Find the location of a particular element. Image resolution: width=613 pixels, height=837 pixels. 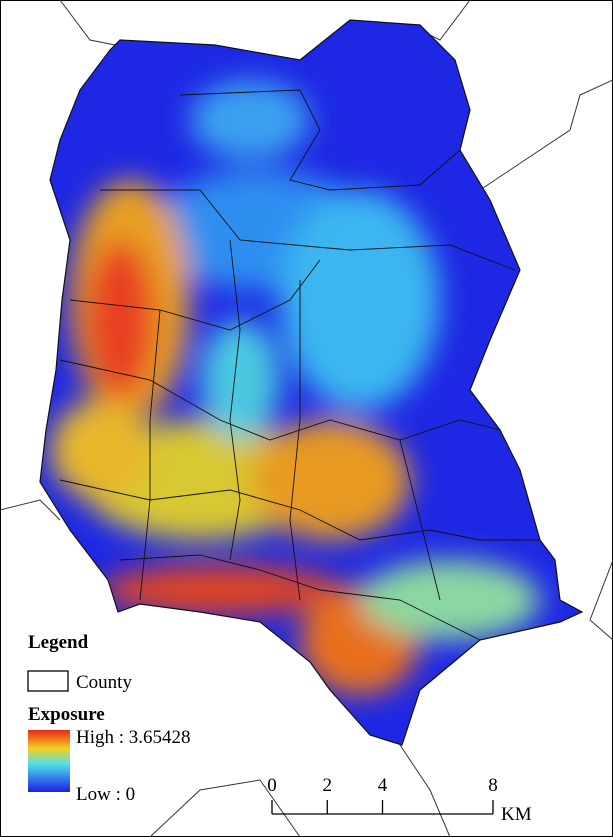

scale-unit: KM is located at coordinates (516, 814).